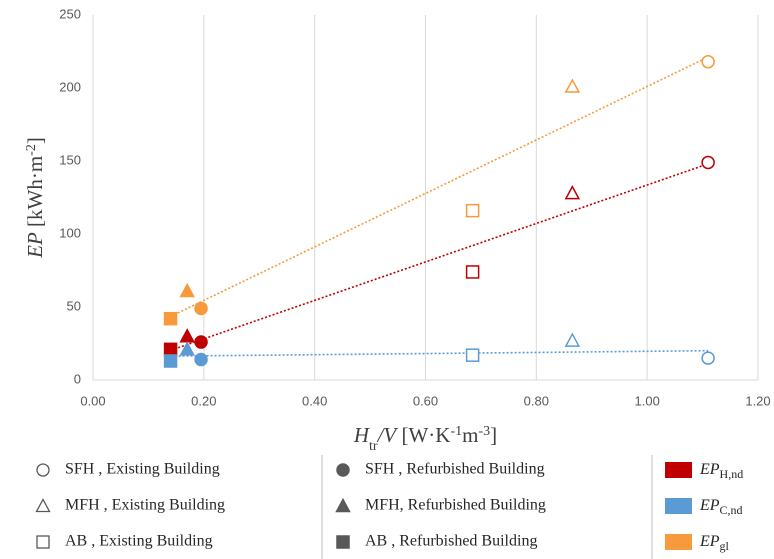 The width and height of the screenshot is (774, 559). I want to click on x-tick-label: 1.00, so click(647, 400).